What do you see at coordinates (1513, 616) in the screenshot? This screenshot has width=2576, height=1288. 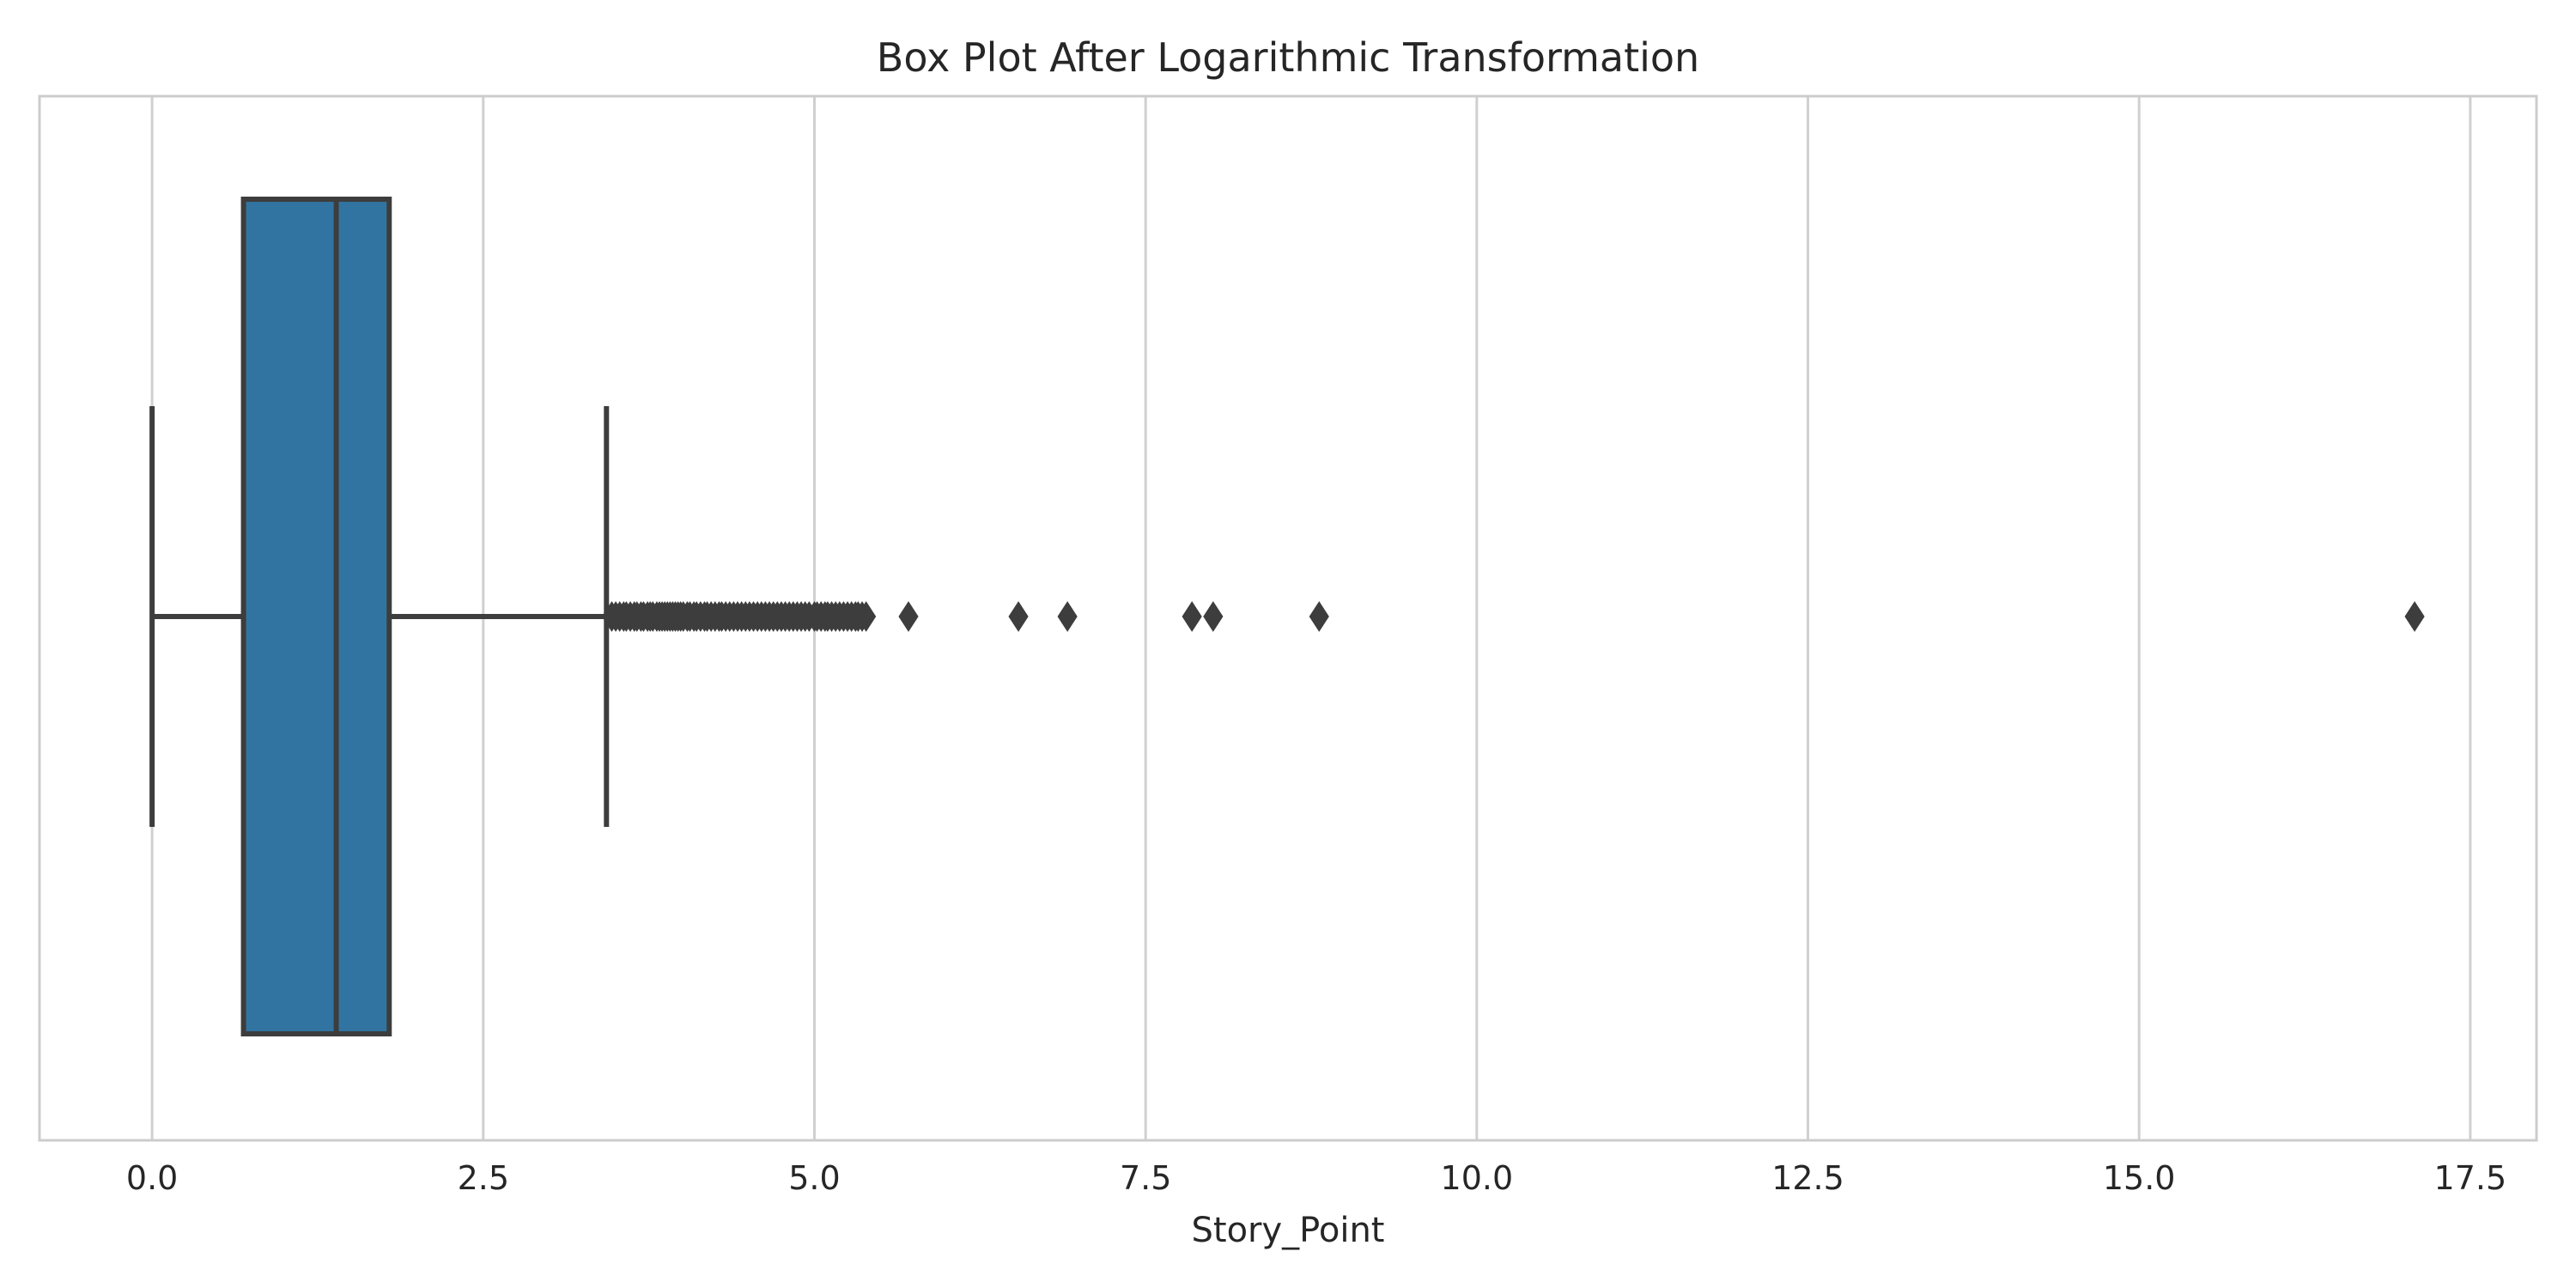 I see `outlier-points` at bounding box center [1513, 616].